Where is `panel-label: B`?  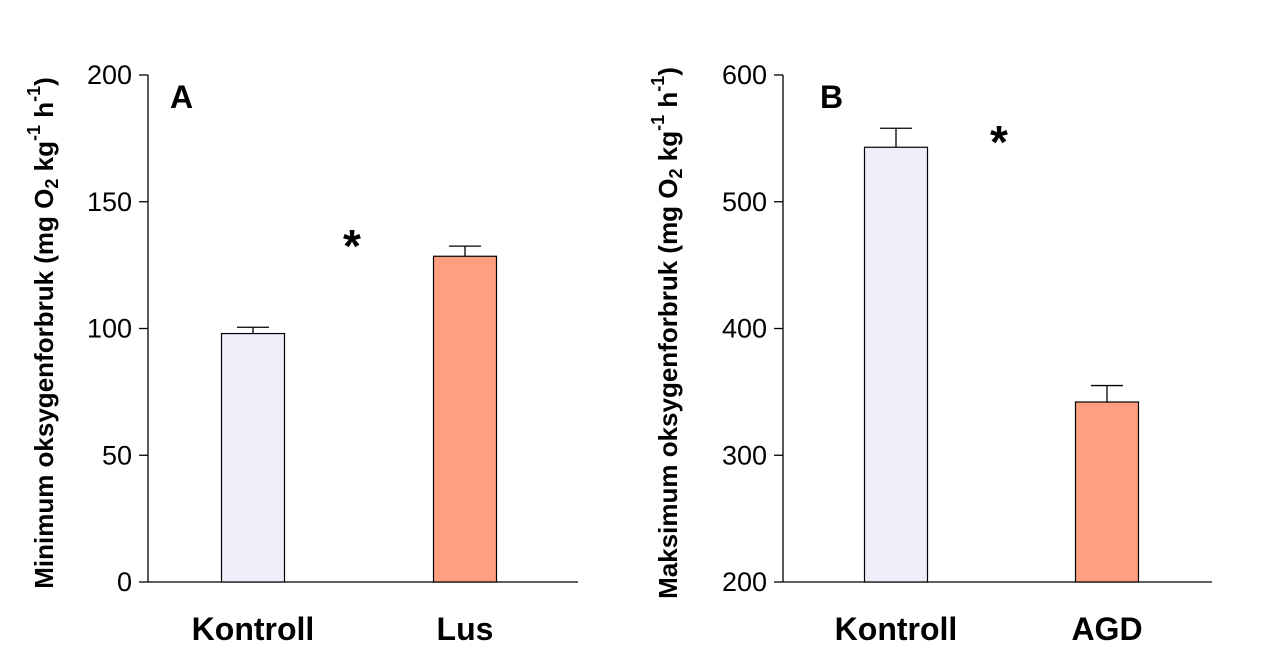 panel-label: B is located at coordinates (831, 97).